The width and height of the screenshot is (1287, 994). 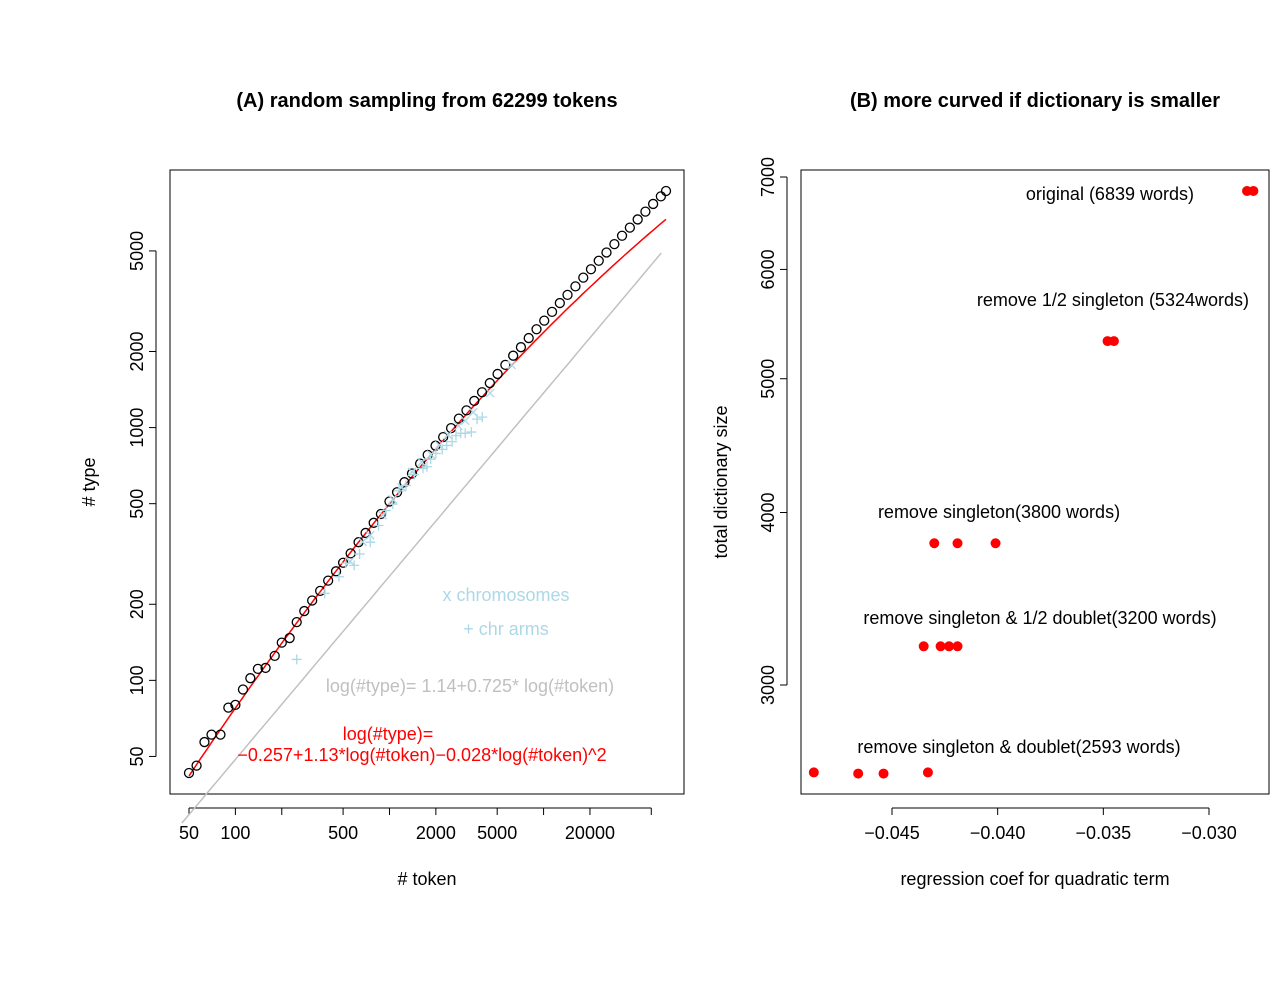 I want to click on panel-a-y-tick-label: 200, so click(x=137, y=604).